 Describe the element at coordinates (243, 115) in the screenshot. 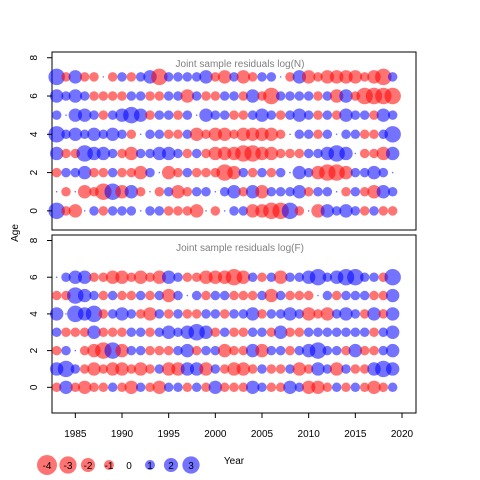

I see `residual-bubble-logN-age5-2003` at that location.